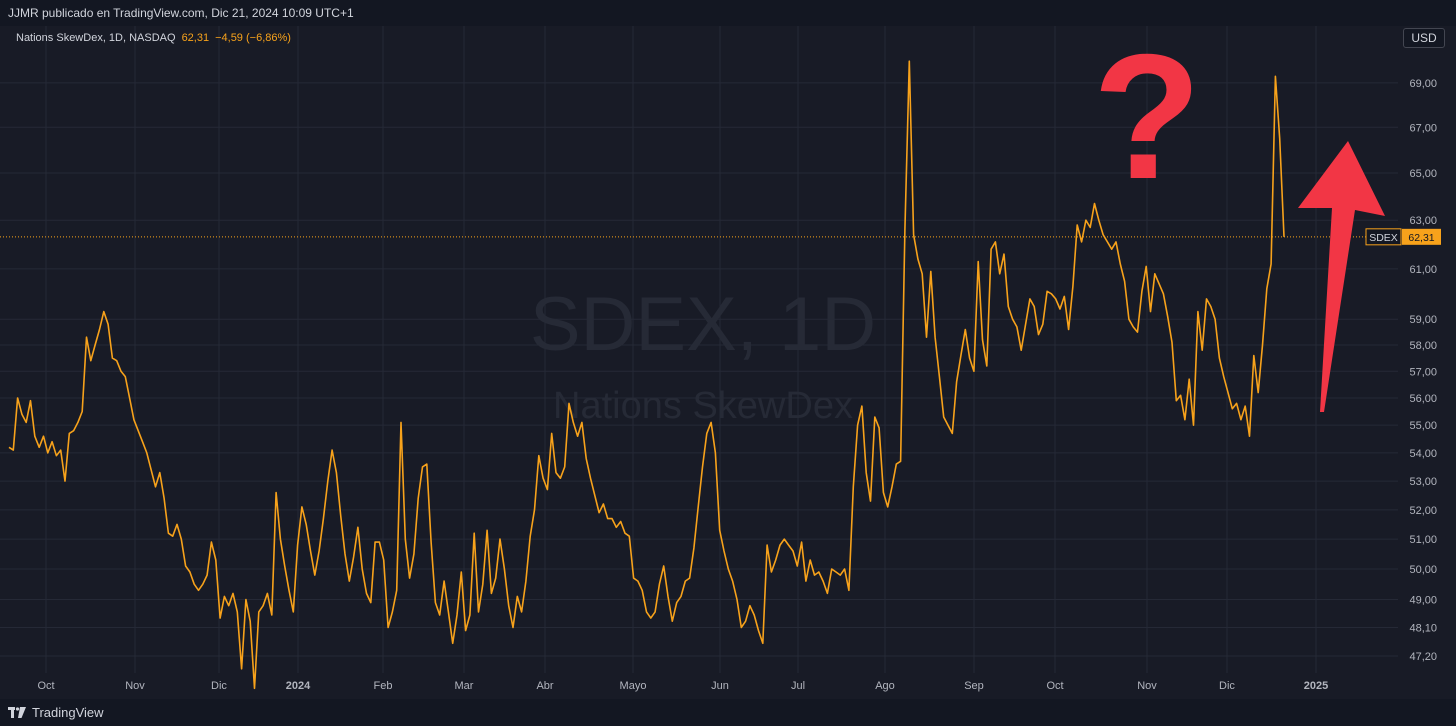 This screenshot has width=1456, height=726. I want to click on legend-last-value: 62,31, so click(195, 38).